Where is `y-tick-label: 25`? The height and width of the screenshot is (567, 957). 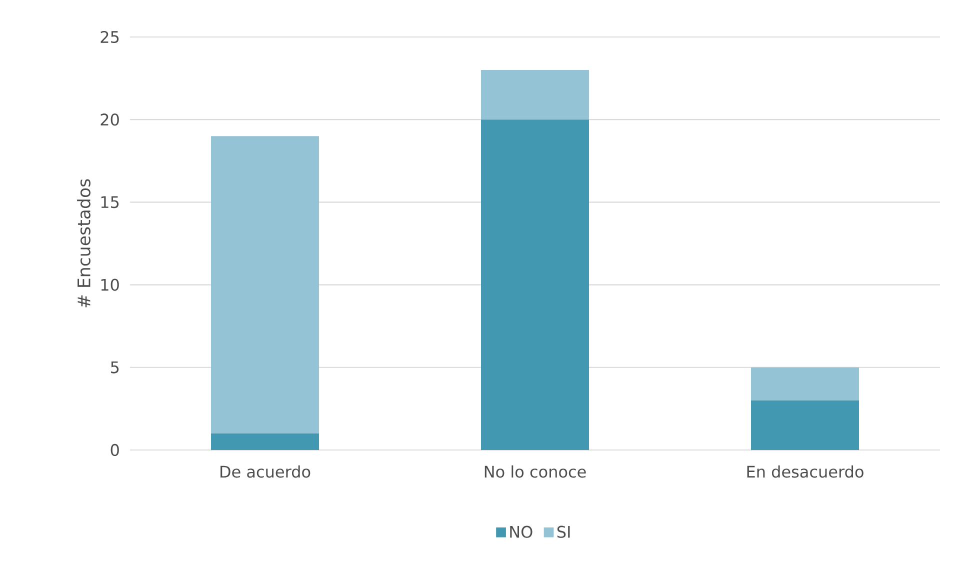
y-tick-label: 25 is located at coordinates (109, 37).